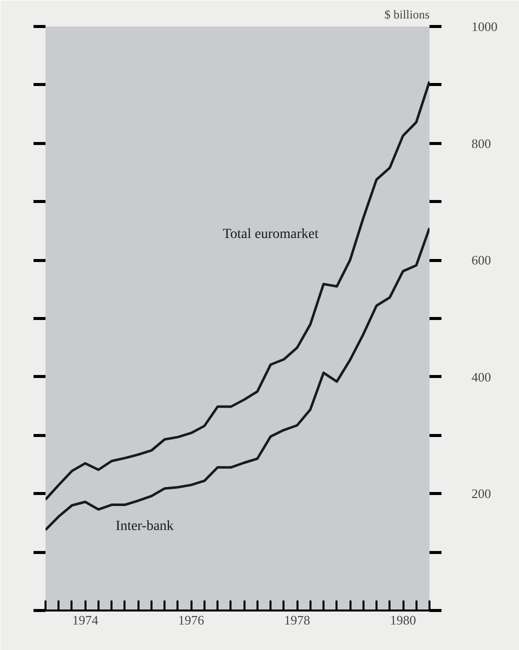 Image resolution: width=519 pixels, height=650 pixels. I want to click on series-label: Inter-bank, so click(145, 526).